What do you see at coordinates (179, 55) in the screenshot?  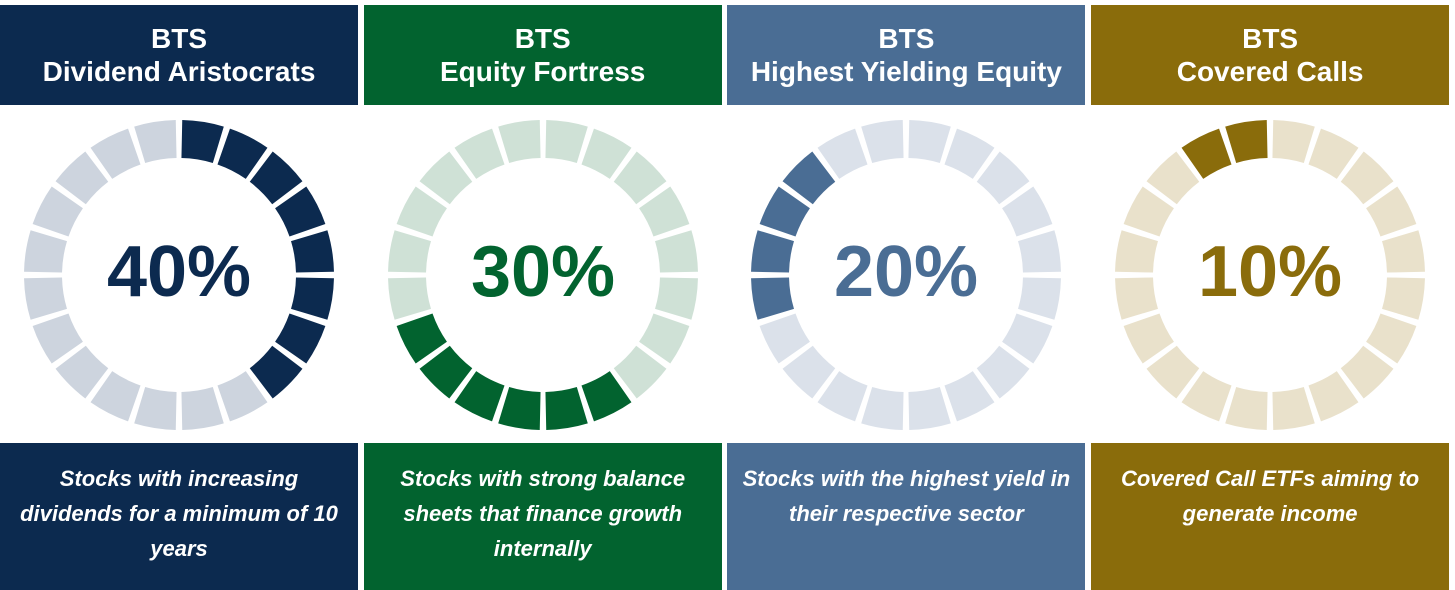 I see `panel-header: BTS Dividend Aristocrats` at bounding box center [179, 55].